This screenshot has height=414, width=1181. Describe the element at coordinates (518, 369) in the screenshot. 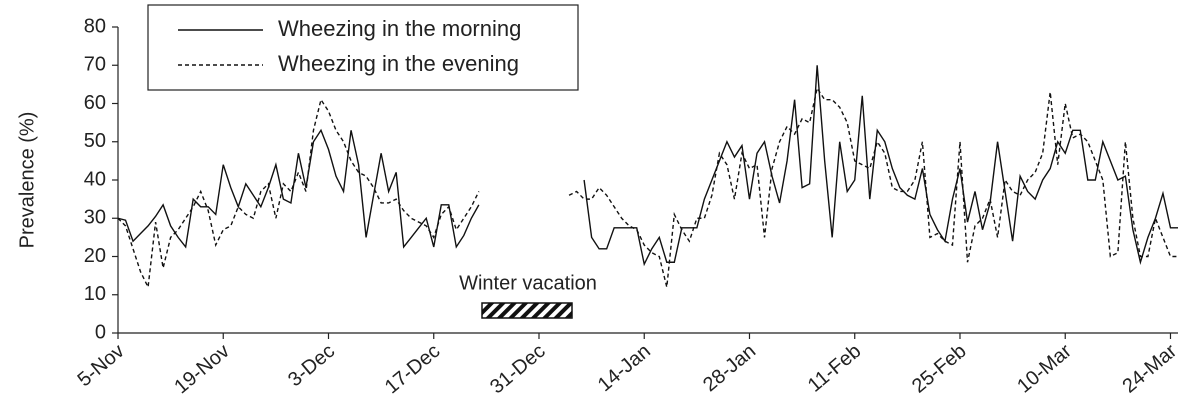

I see `x-tick-label: 31-Dec` at that location.